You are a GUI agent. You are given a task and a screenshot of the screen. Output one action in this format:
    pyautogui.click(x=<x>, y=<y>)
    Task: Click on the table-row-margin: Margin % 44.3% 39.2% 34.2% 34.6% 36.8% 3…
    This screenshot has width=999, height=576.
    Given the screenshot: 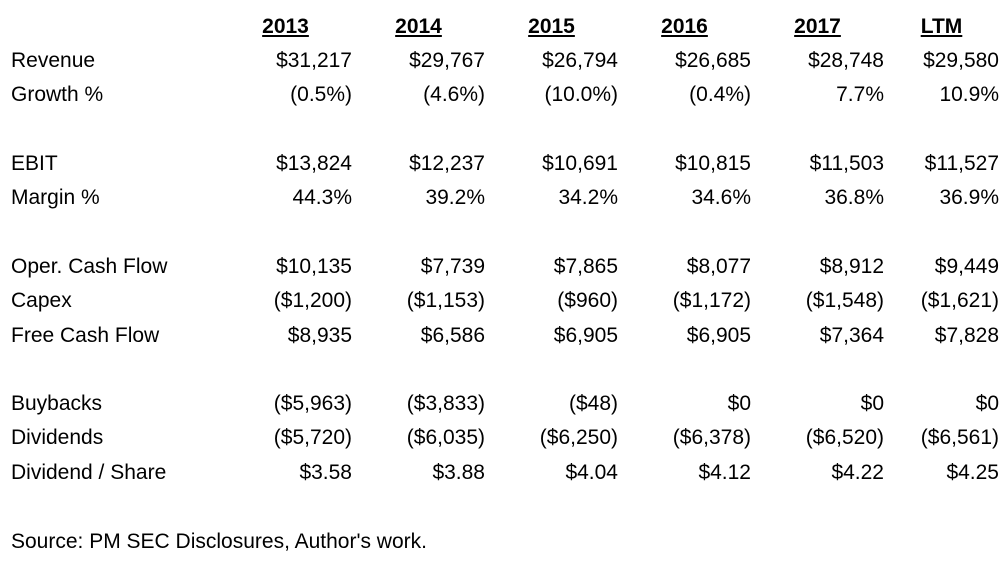 What is the action you would take?
    pyautogui.click(x=499, y=198)
    